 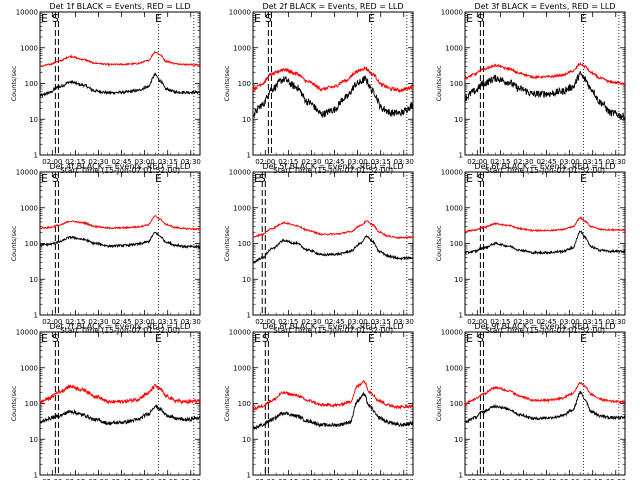 I want to click on plot-title: Det 4f BLACK = Events, RED = LLD, so click(x=119, y=166).